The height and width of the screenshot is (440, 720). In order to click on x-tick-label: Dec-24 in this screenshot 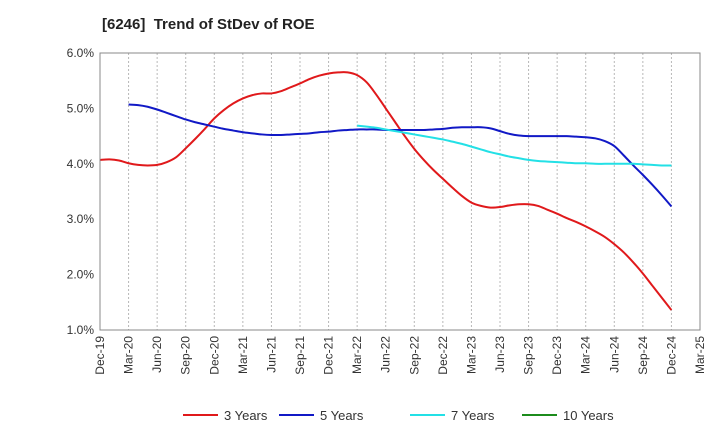, I will do `click(671, 355)`.